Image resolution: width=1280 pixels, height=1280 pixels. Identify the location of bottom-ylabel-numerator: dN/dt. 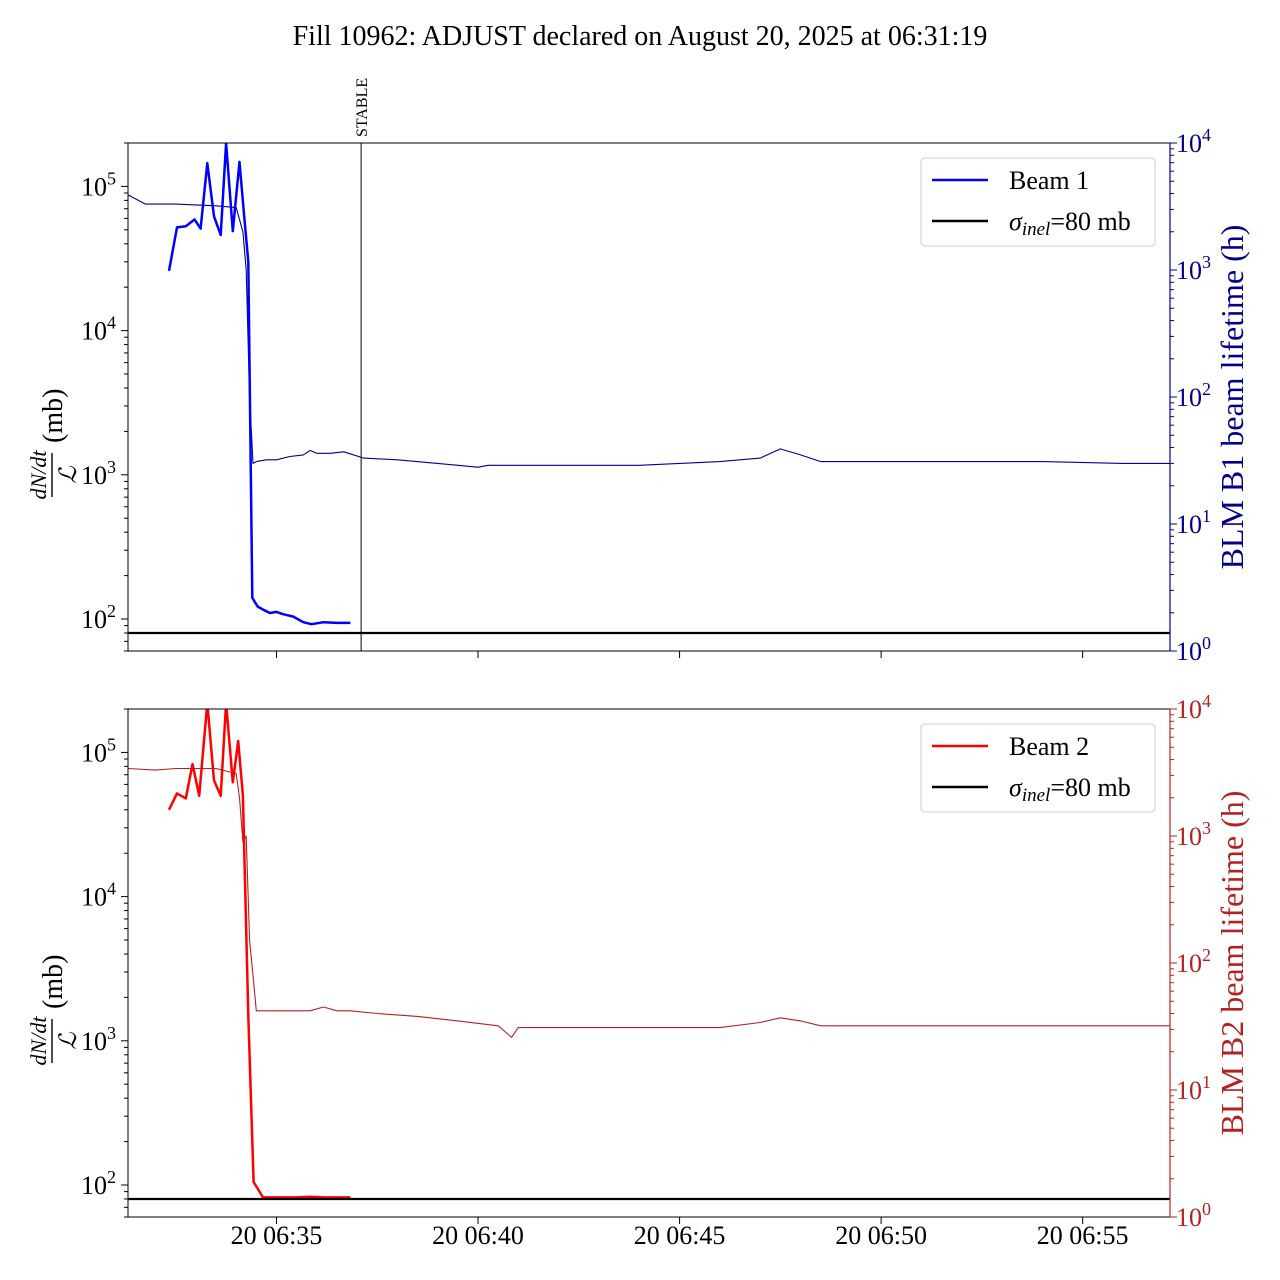
(38, 1041).